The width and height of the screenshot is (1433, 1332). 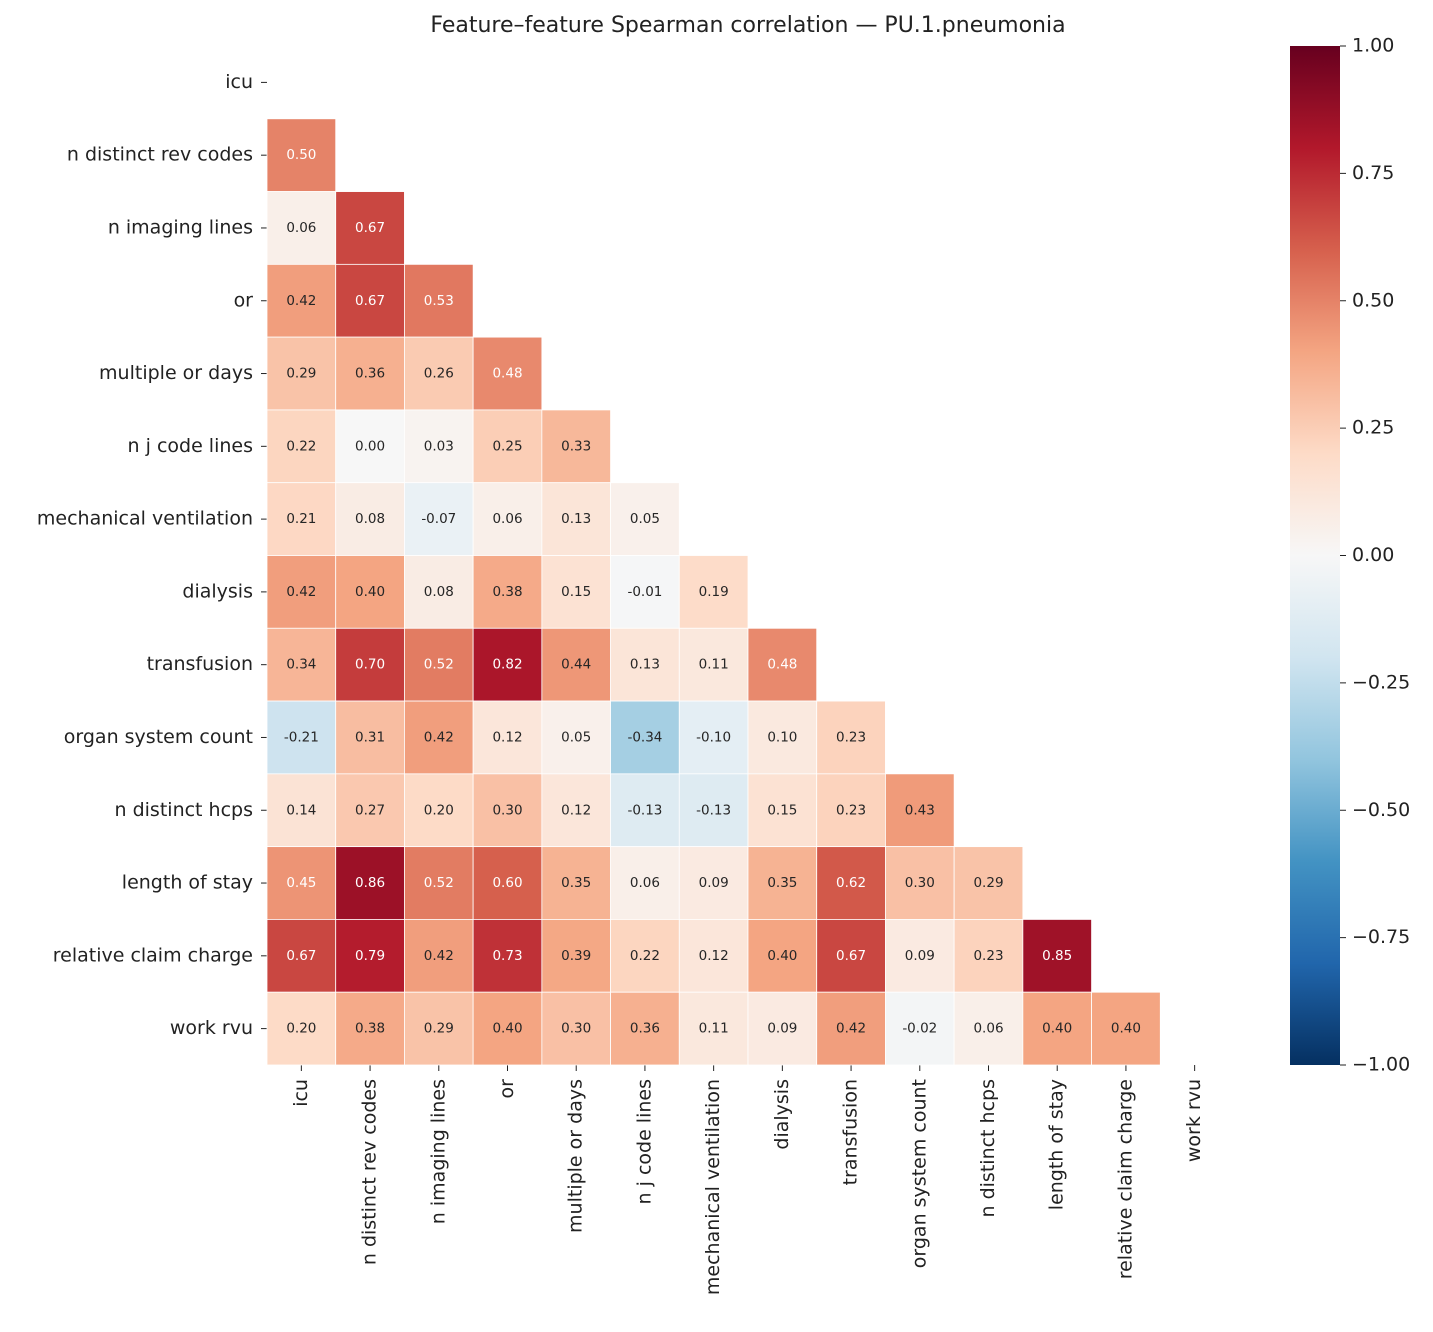 I want to click on cell-label: 0.50, so click(x=301, y=155).